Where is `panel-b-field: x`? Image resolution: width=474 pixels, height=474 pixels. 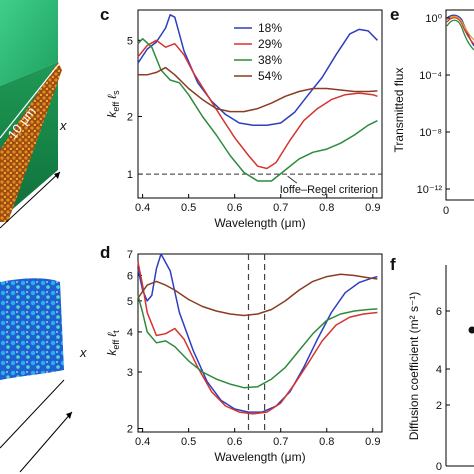
panel-b-field: x is located at coordinates (43, 375).